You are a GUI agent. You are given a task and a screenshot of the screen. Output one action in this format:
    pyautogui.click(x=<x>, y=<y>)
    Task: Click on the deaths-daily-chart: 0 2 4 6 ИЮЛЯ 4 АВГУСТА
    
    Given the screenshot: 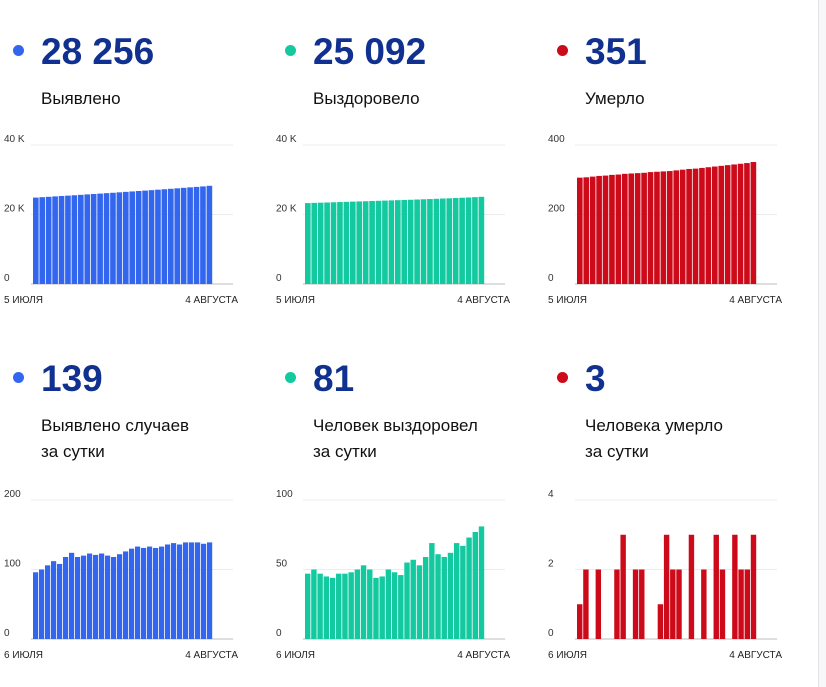 What is the action you would take?
    pyautogui.click(x=665, y=575)
    